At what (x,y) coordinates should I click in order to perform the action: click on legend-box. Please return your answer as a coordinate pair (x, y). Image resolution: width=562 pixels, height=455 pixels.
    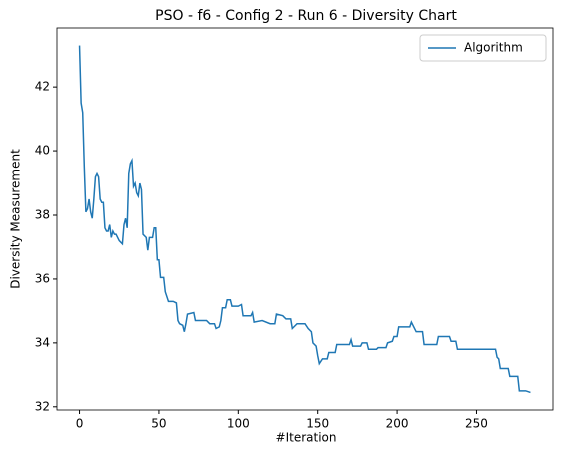
    Looking at the image, I should click on (483, 48).